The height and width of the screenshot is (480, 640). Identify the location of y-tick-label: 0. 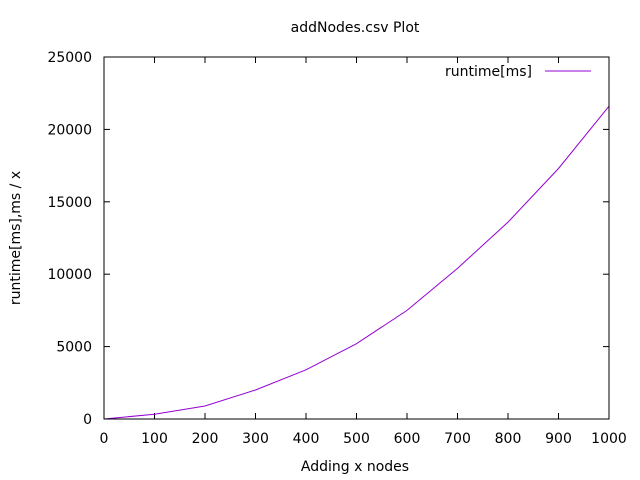
(87, 420).